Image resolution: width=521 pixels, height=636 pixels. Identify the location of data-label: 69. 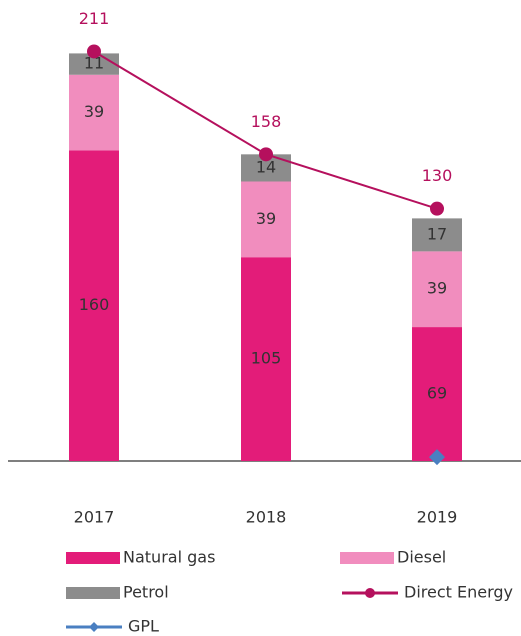
(437, 393).